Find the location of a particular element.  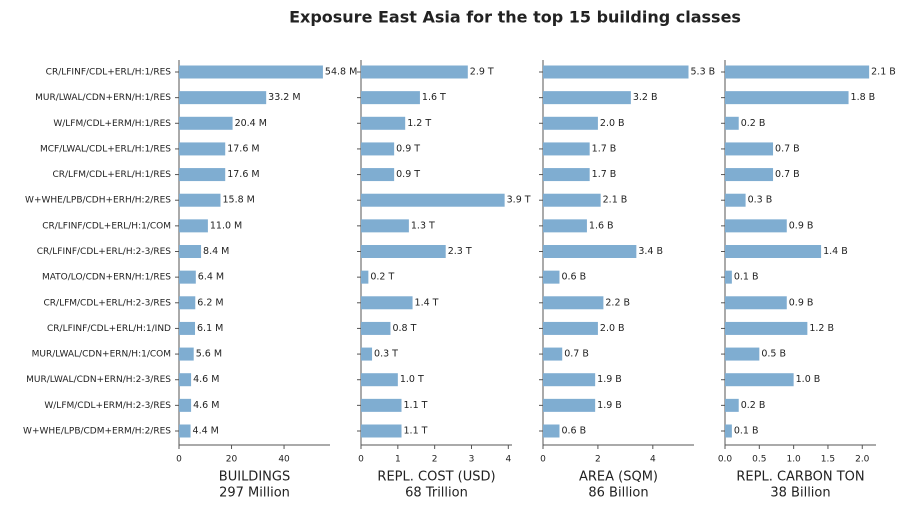

x-axis-total: 38 Billion is located at coordinates (800, 493).